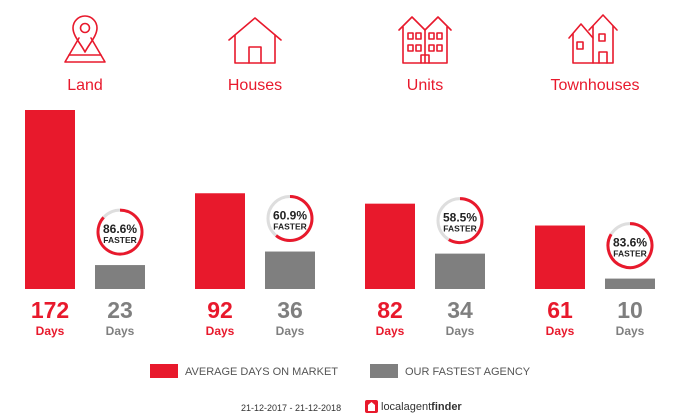  What do you see at coordinates (290, 331) in the screenshot?
I see `days-unit-fastest-houses: Days` at bounding box center [290, 331].